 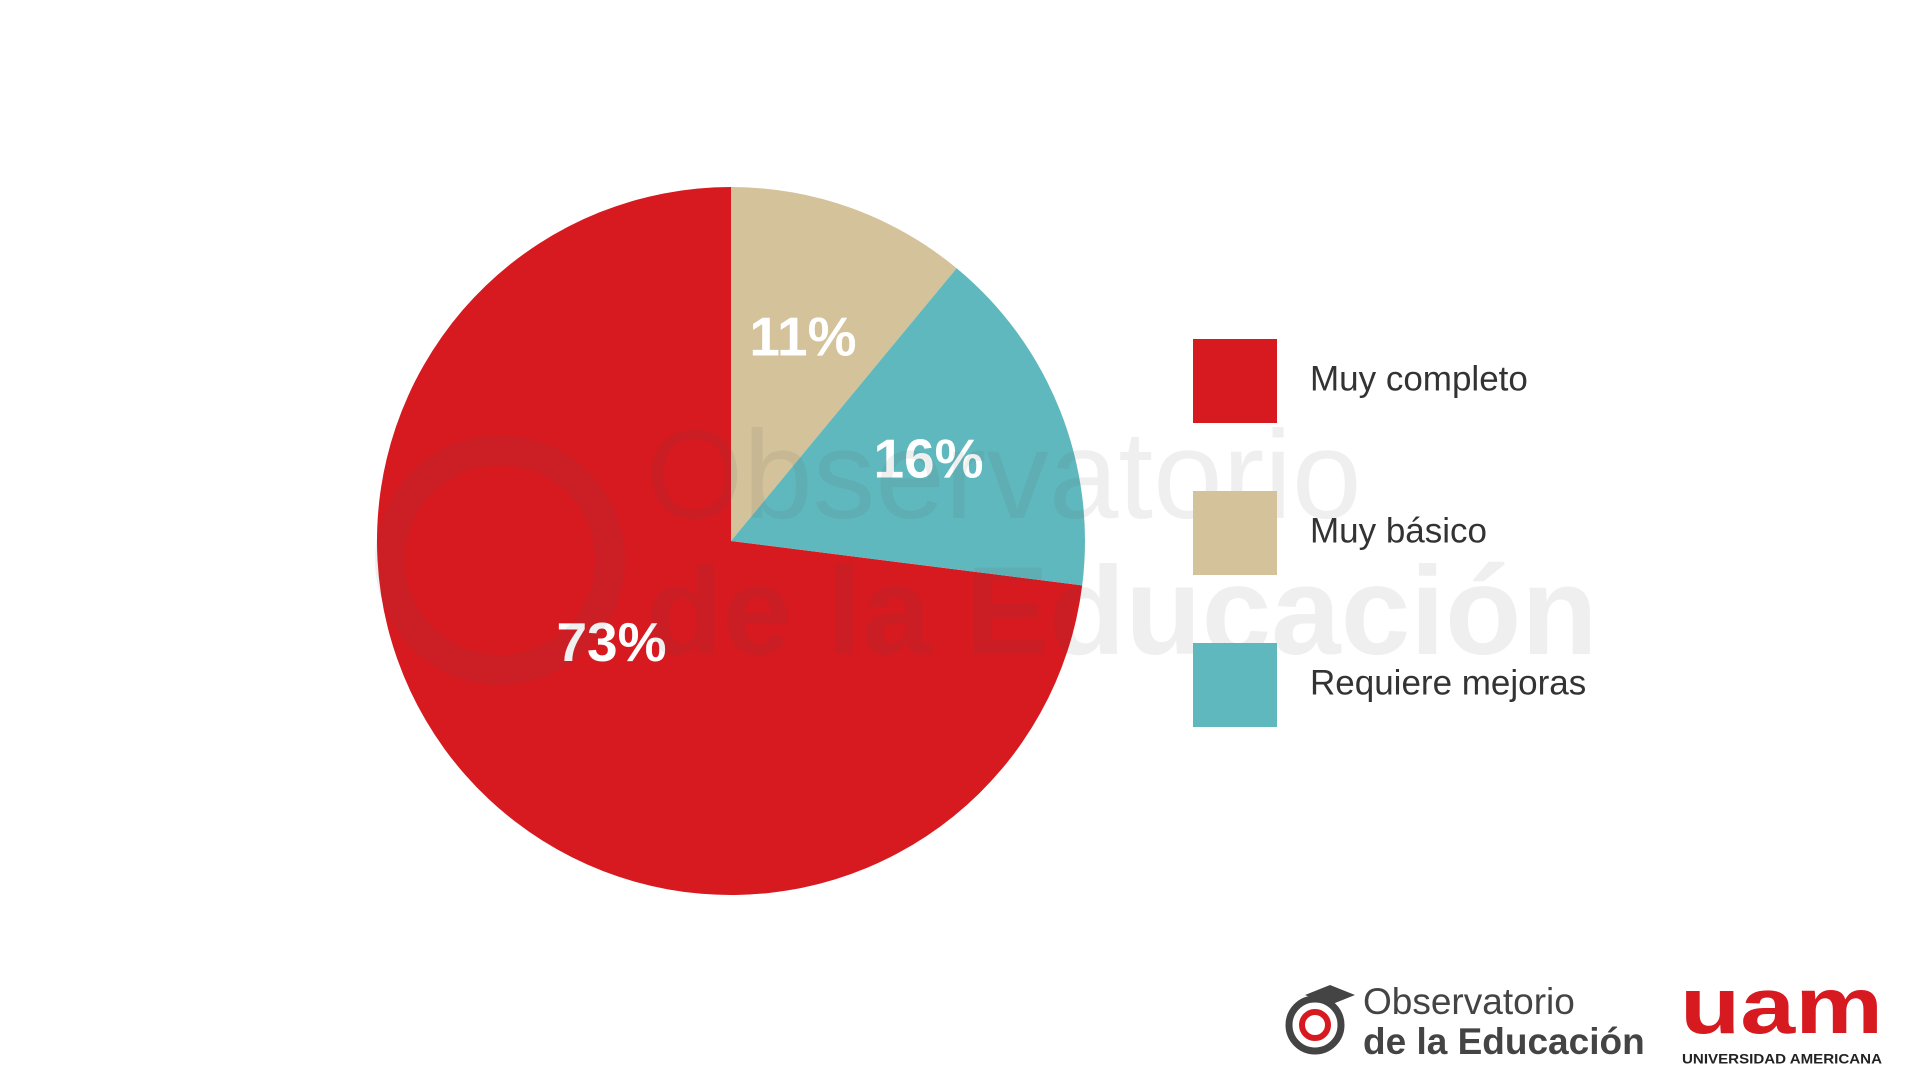 I want to click on uam-name: UNIVERSIDAD AMERICANA, so click(x=1782, y=1059).